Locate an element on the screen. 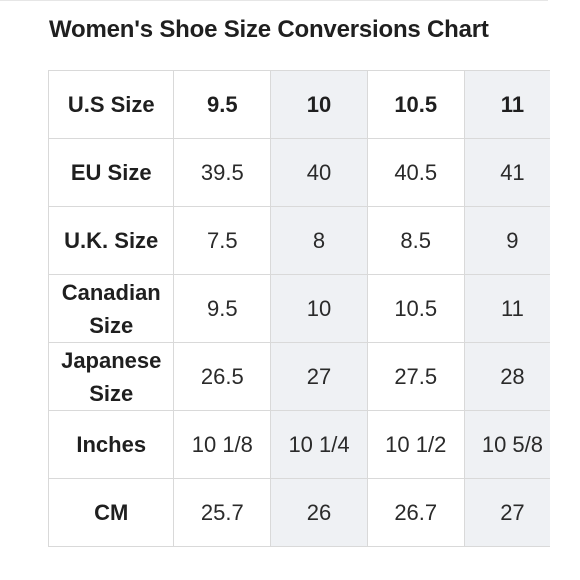  table-cell: 10 1/2 is located at coordinates (415, 444).